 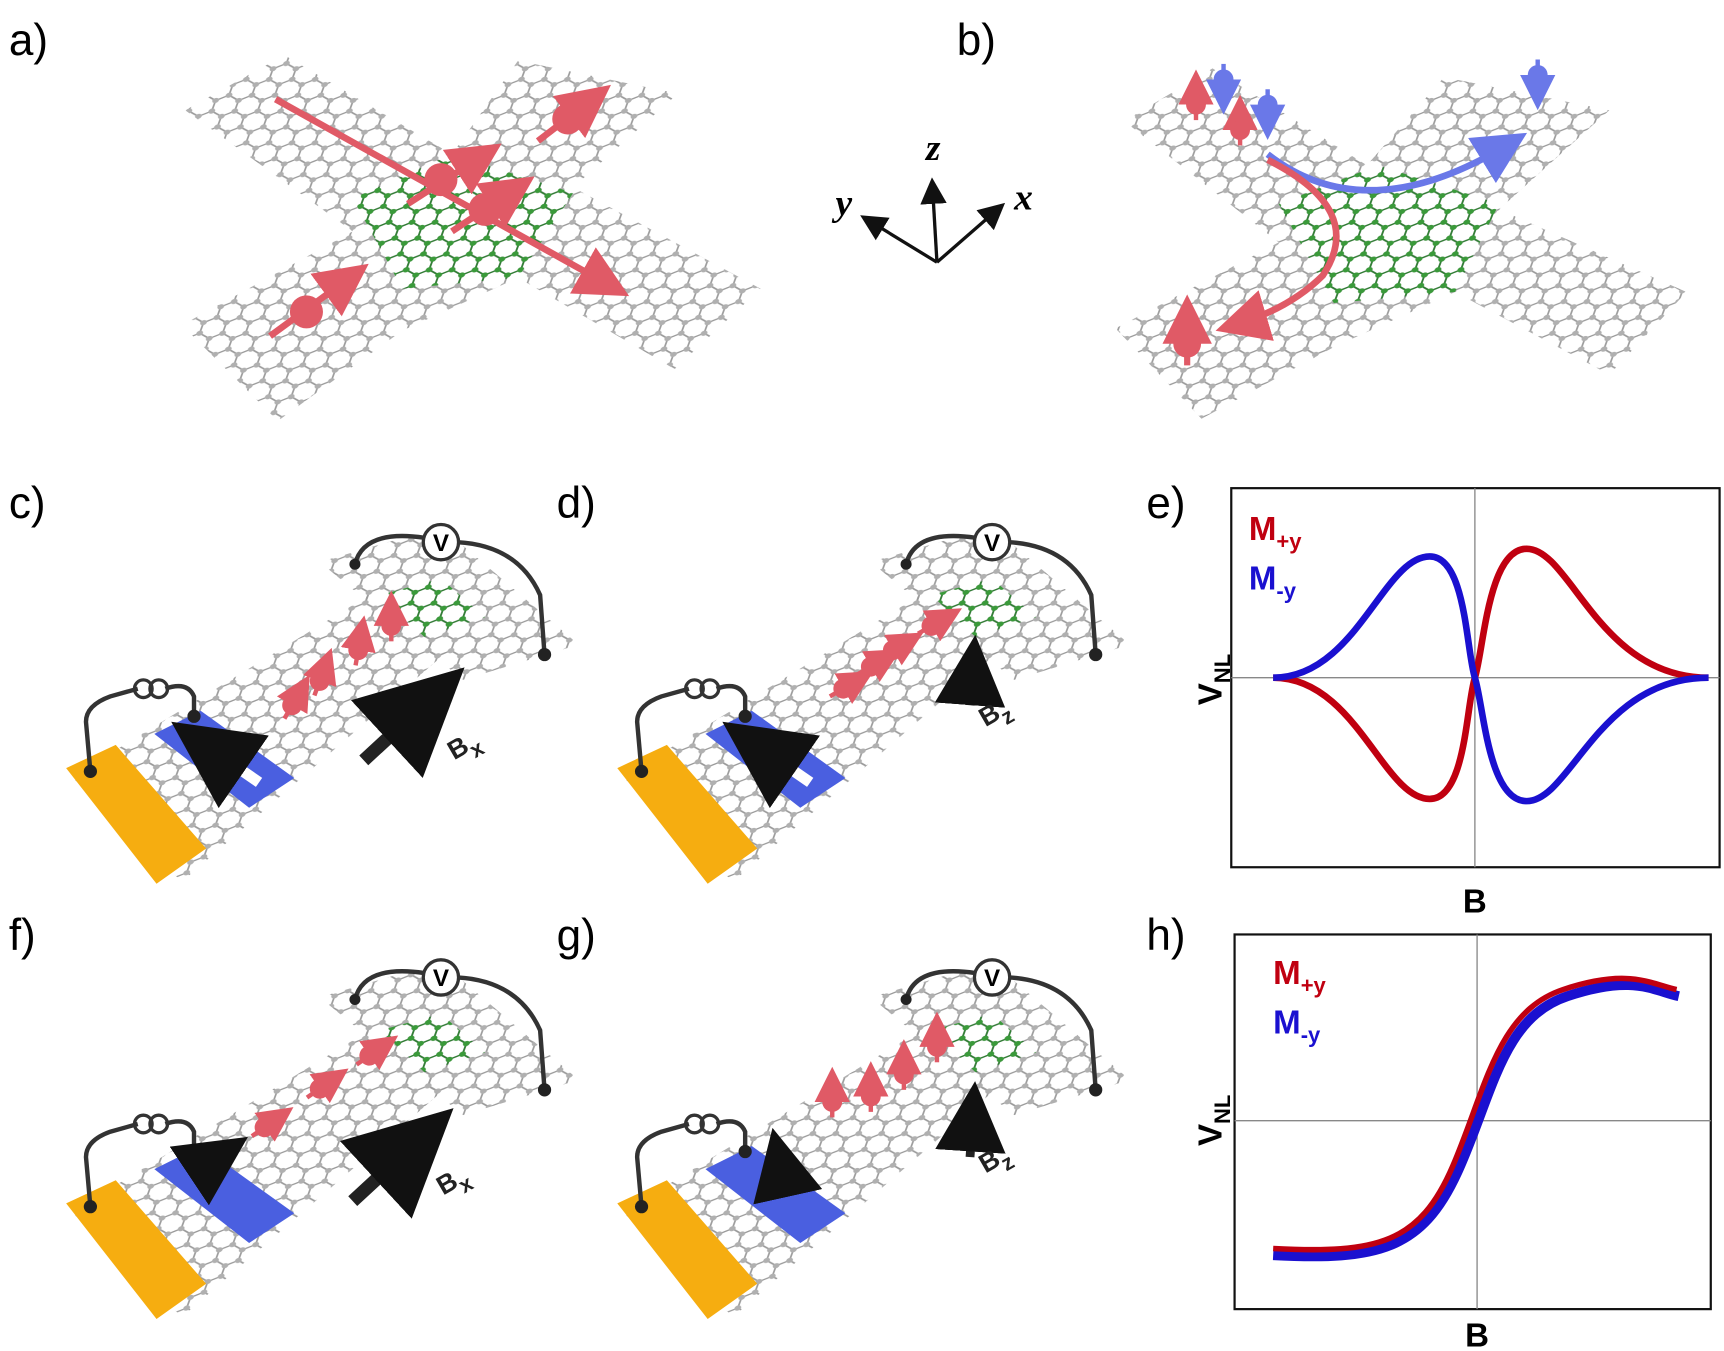 I want to click on panel-label: e), so click(x=1165, y=503).